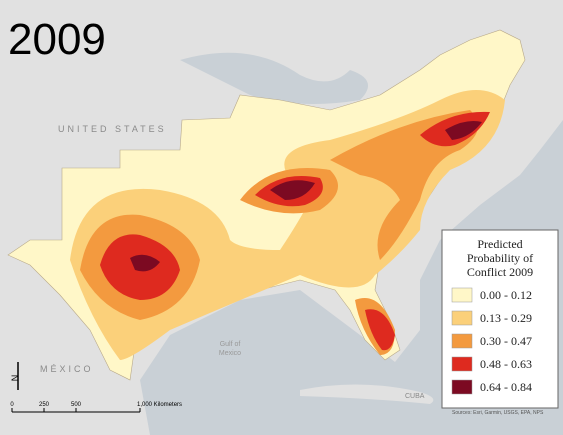 This screenshot has width=563, height=435. Describe the element at coordinates (500, 272) in the screenshot. I see `legend-title: Conflict 2009` at that location.